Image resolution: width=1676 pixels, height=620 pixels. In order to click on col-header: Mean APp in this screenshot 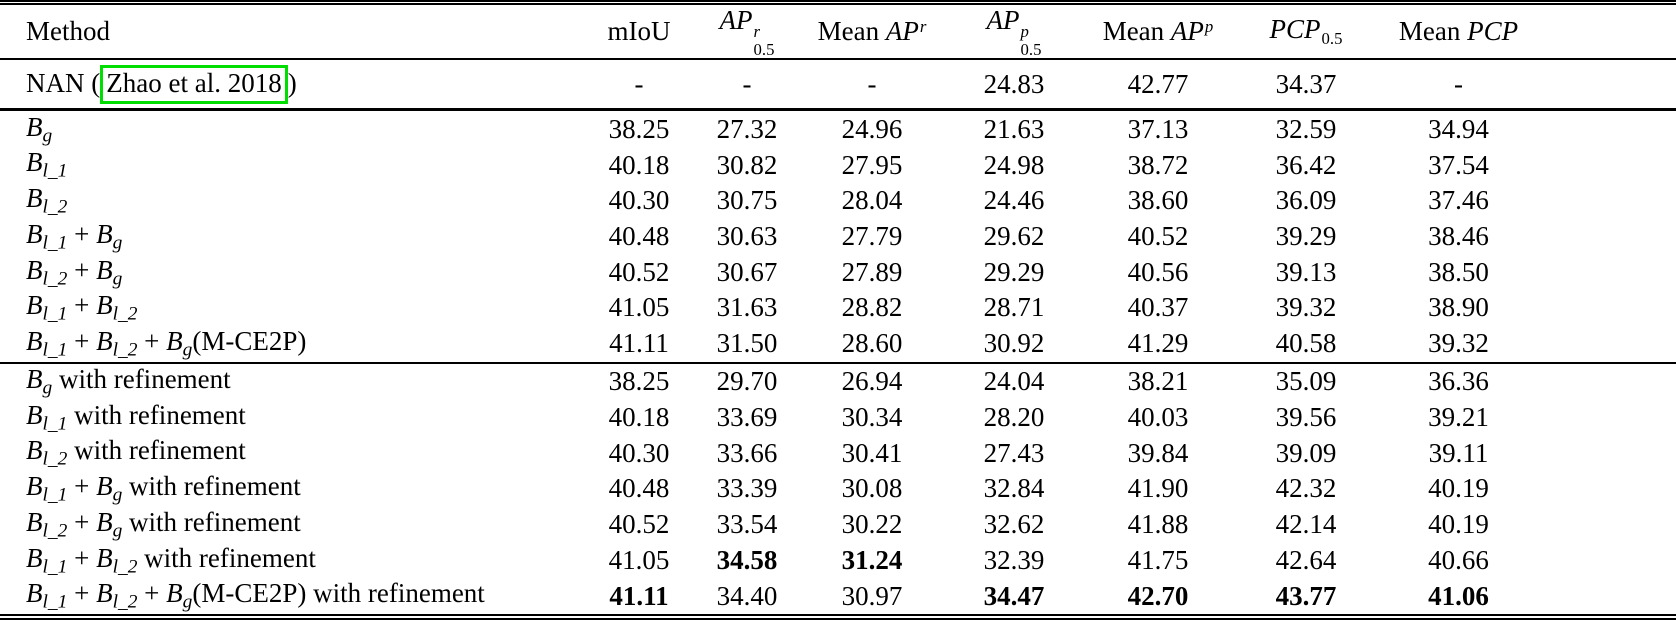, I will do `click(1158, 31)`.